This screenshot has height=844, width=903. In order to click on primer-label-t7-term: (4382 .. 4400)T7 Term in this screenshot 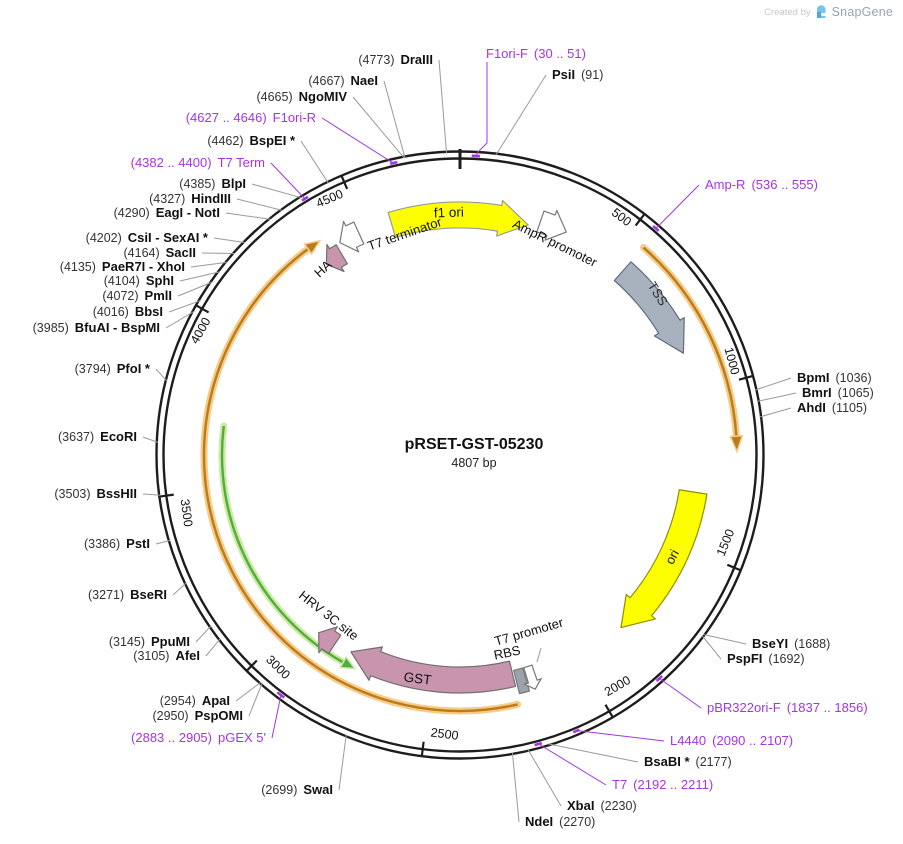, I will do `click(198, 162)`.